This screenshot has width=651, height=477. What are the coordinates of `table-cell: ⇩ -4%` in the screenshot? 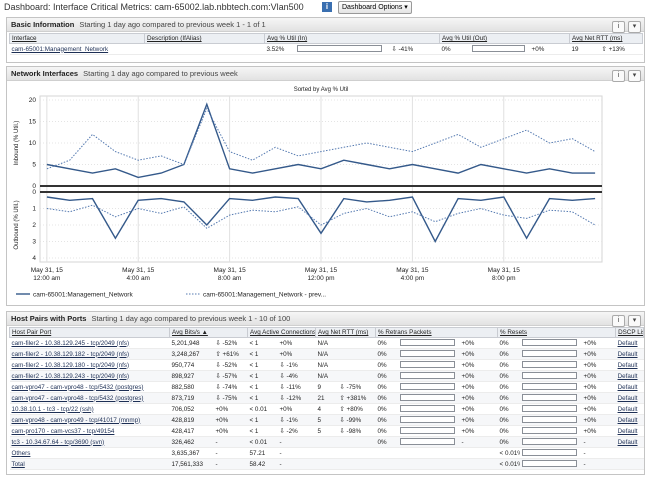 It's located at (296, 376).